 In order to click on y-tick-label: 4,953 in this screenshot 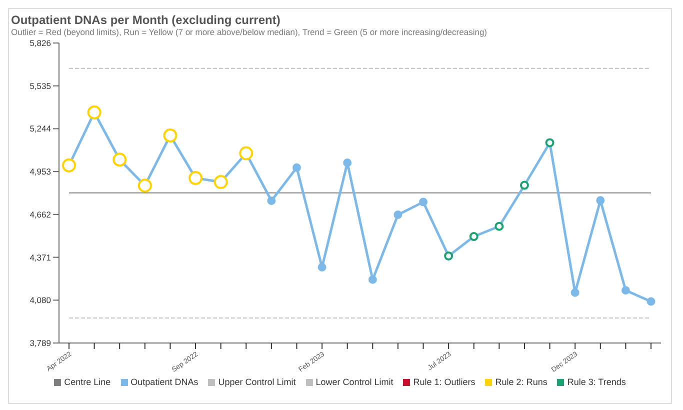, I will do `click(41, 171)`.